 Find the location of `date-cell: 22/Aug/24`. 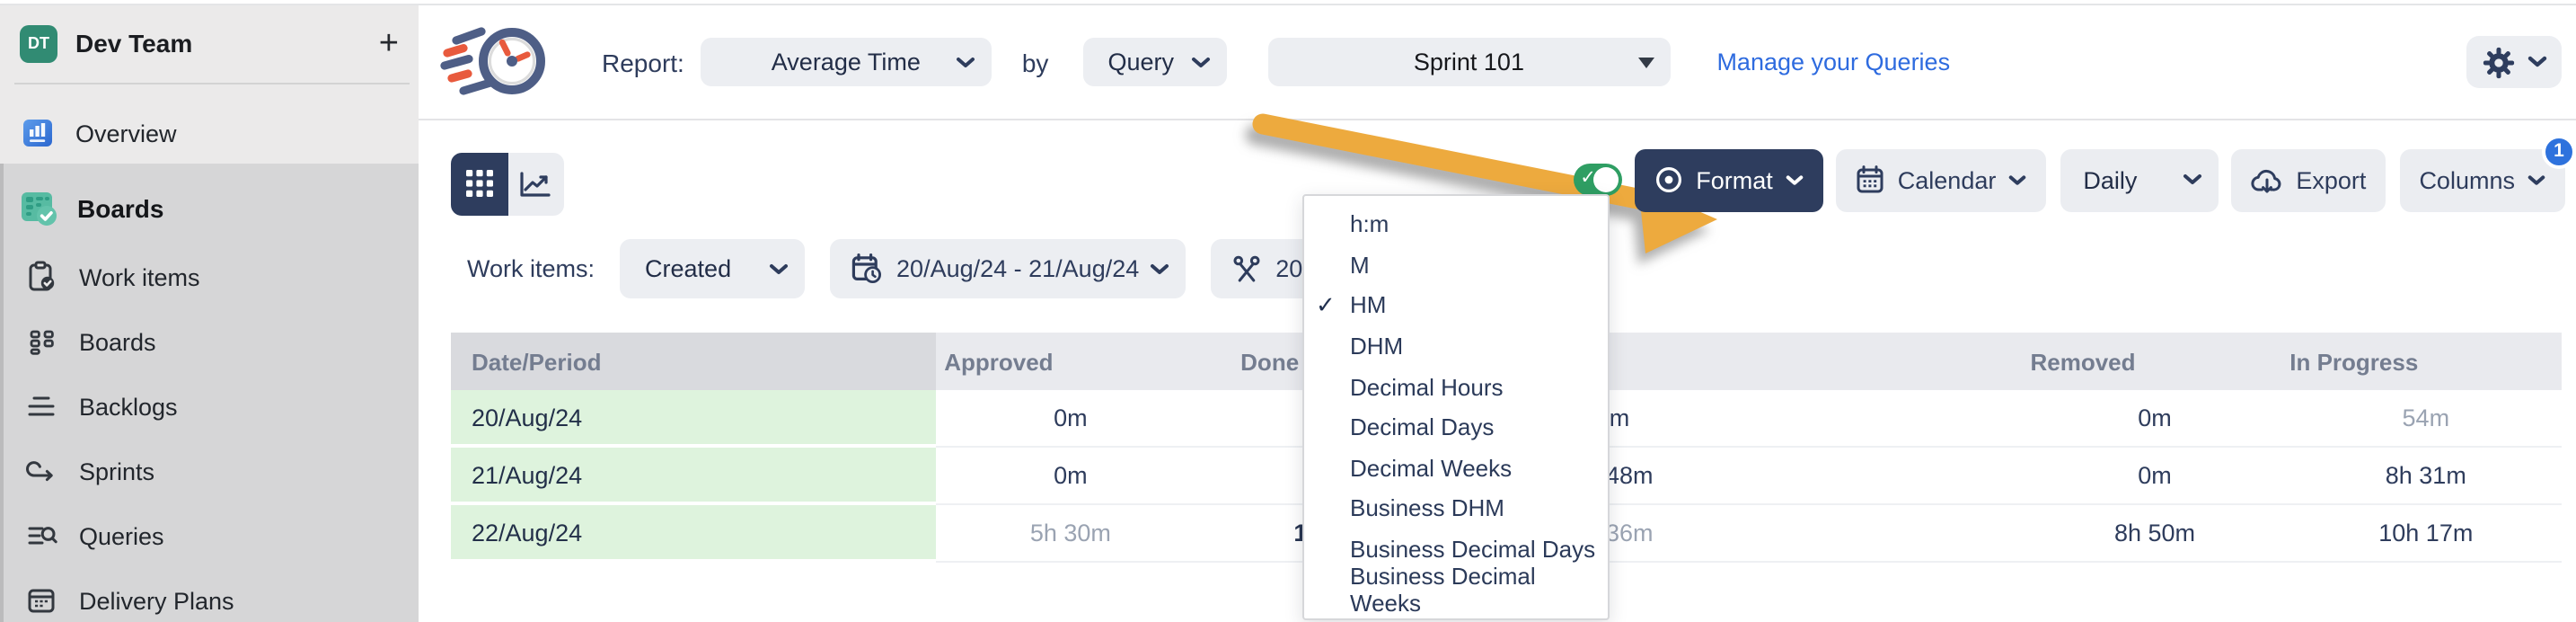

date-cell: 22/Aug/24 is located at coordinates (692, 534).